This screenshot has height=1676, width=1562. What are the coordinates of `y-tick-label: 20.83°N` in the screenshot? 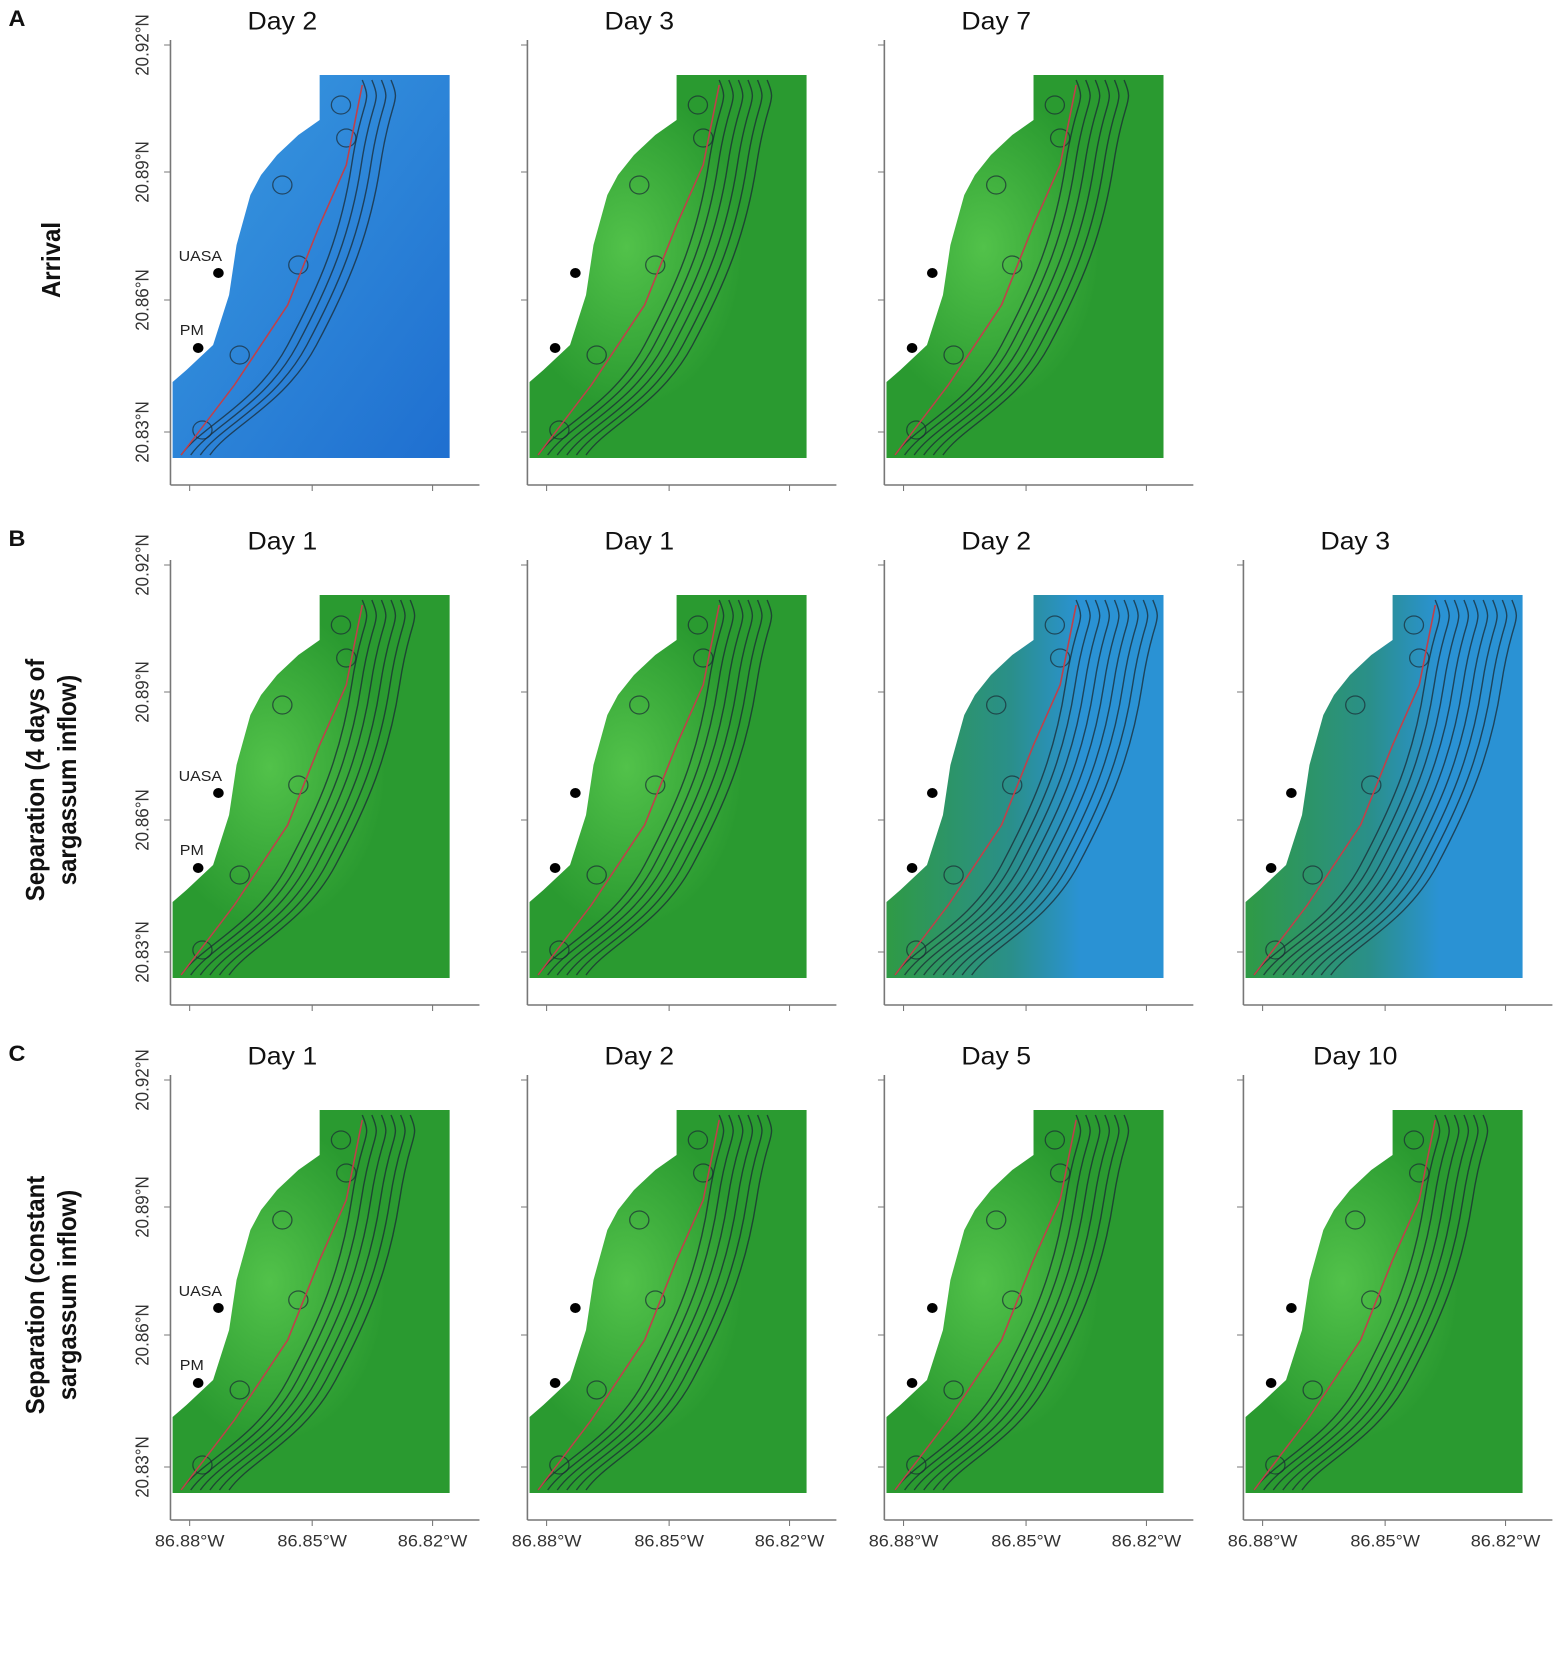 It's located at (142, 952).